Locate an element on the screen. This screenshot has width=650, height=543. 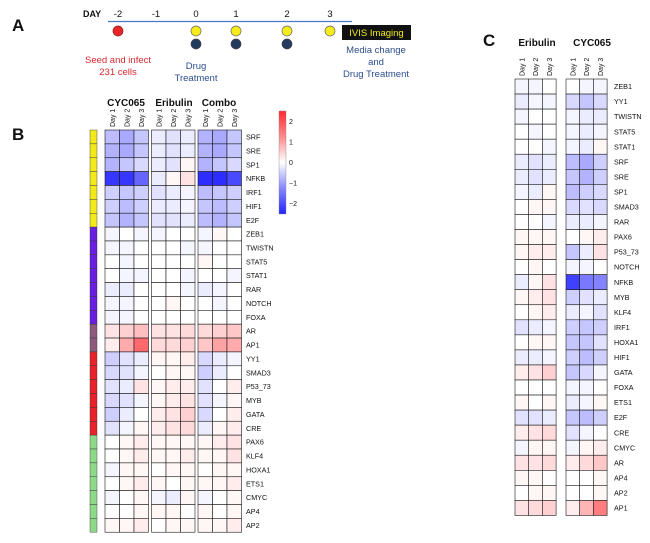
c-day-label: Day 2 is located at coordinates (587, 67).